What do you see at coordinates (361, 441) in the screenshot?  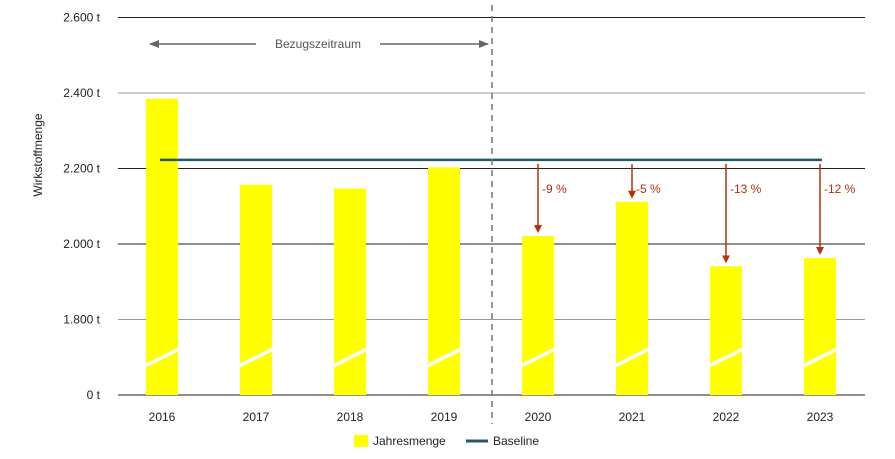 I see `legend-swatch-jahresmenge` at bounding box center [361, 441].